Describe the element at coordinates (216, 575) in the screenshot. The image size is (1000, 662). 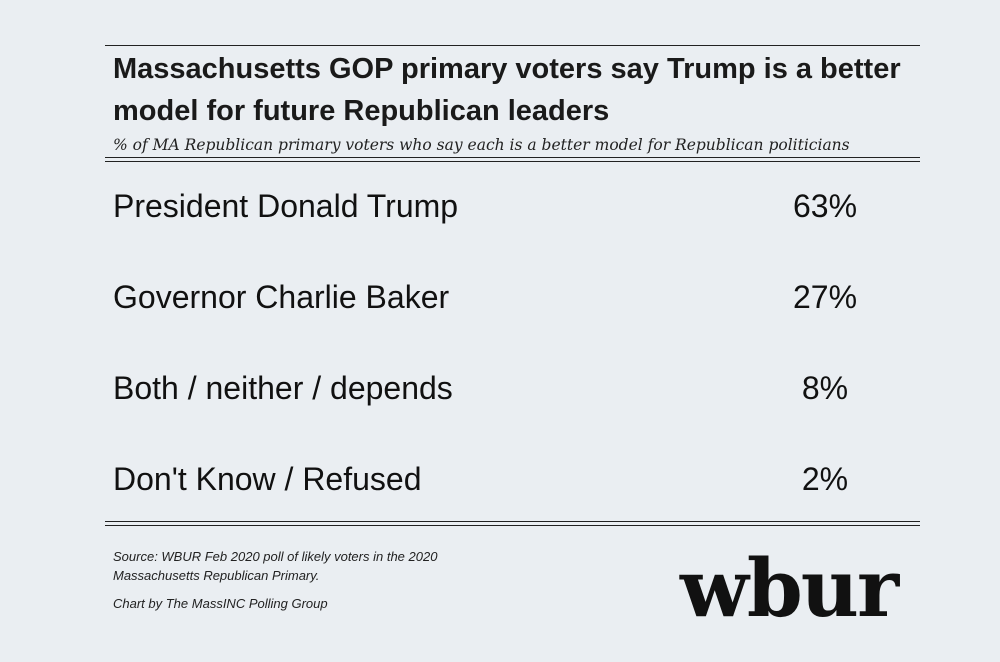
I see `source-note-line-2: Massachusetts Republican Primary.` at that location.